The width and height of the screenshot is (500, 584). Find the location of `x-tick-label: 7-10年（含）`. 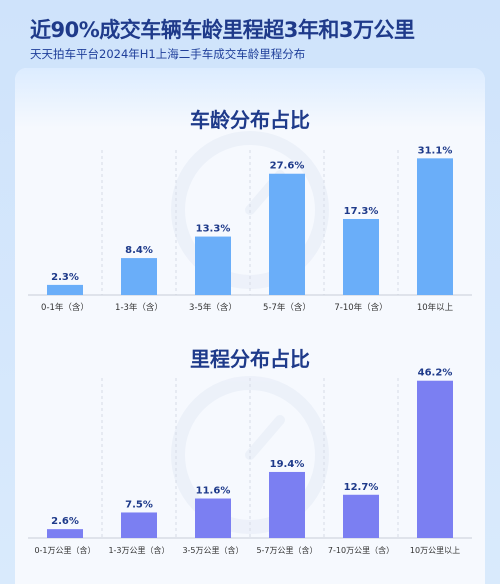

x-tick-label: 7-10年（含） is located at coordinates (360, 307).